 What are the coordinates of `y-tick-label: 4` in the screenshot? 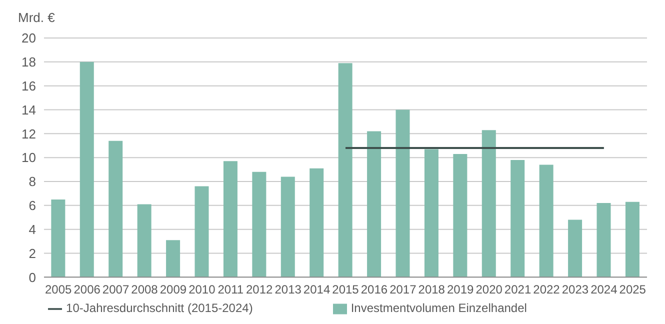 It's located at (32, 229).